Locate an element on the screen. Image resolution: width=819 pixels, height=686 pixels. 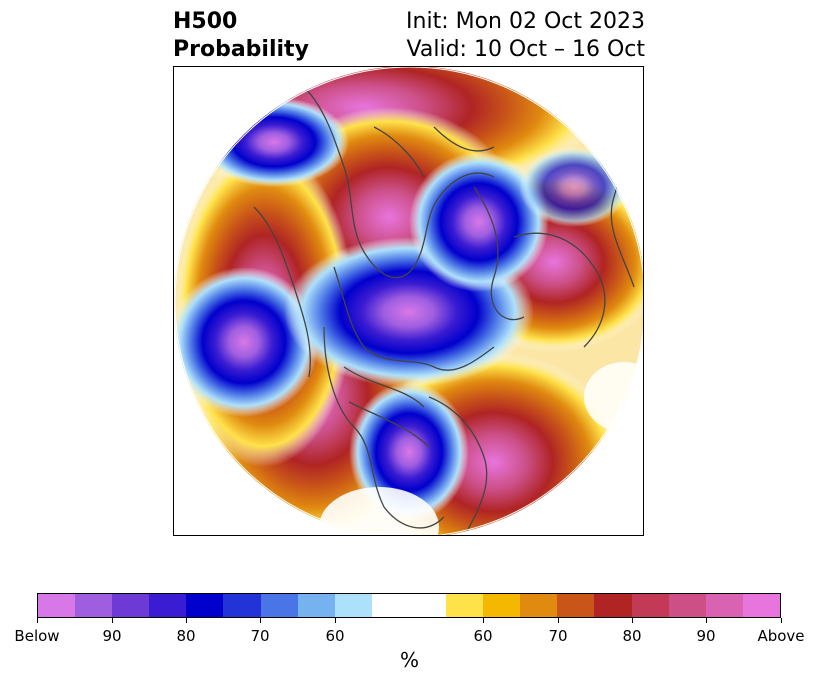
colorbar is located at coordinates (409, 605).